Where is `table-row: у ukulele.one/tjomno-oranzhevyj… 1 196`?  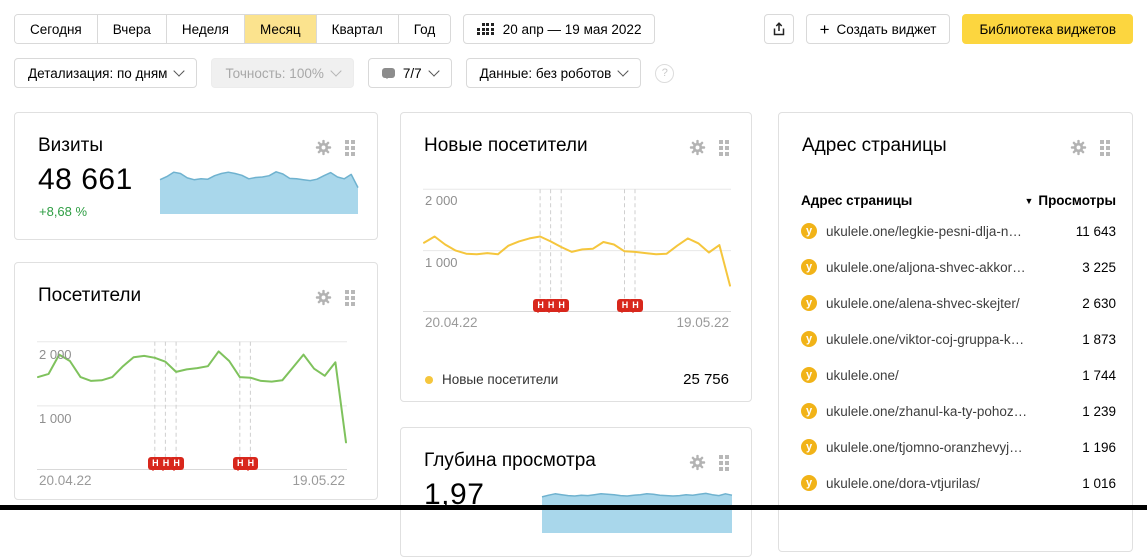 table-row: у ukulele.one/tjomno-oranzhevyj… 1 196 is located at coordinates (958, 447).